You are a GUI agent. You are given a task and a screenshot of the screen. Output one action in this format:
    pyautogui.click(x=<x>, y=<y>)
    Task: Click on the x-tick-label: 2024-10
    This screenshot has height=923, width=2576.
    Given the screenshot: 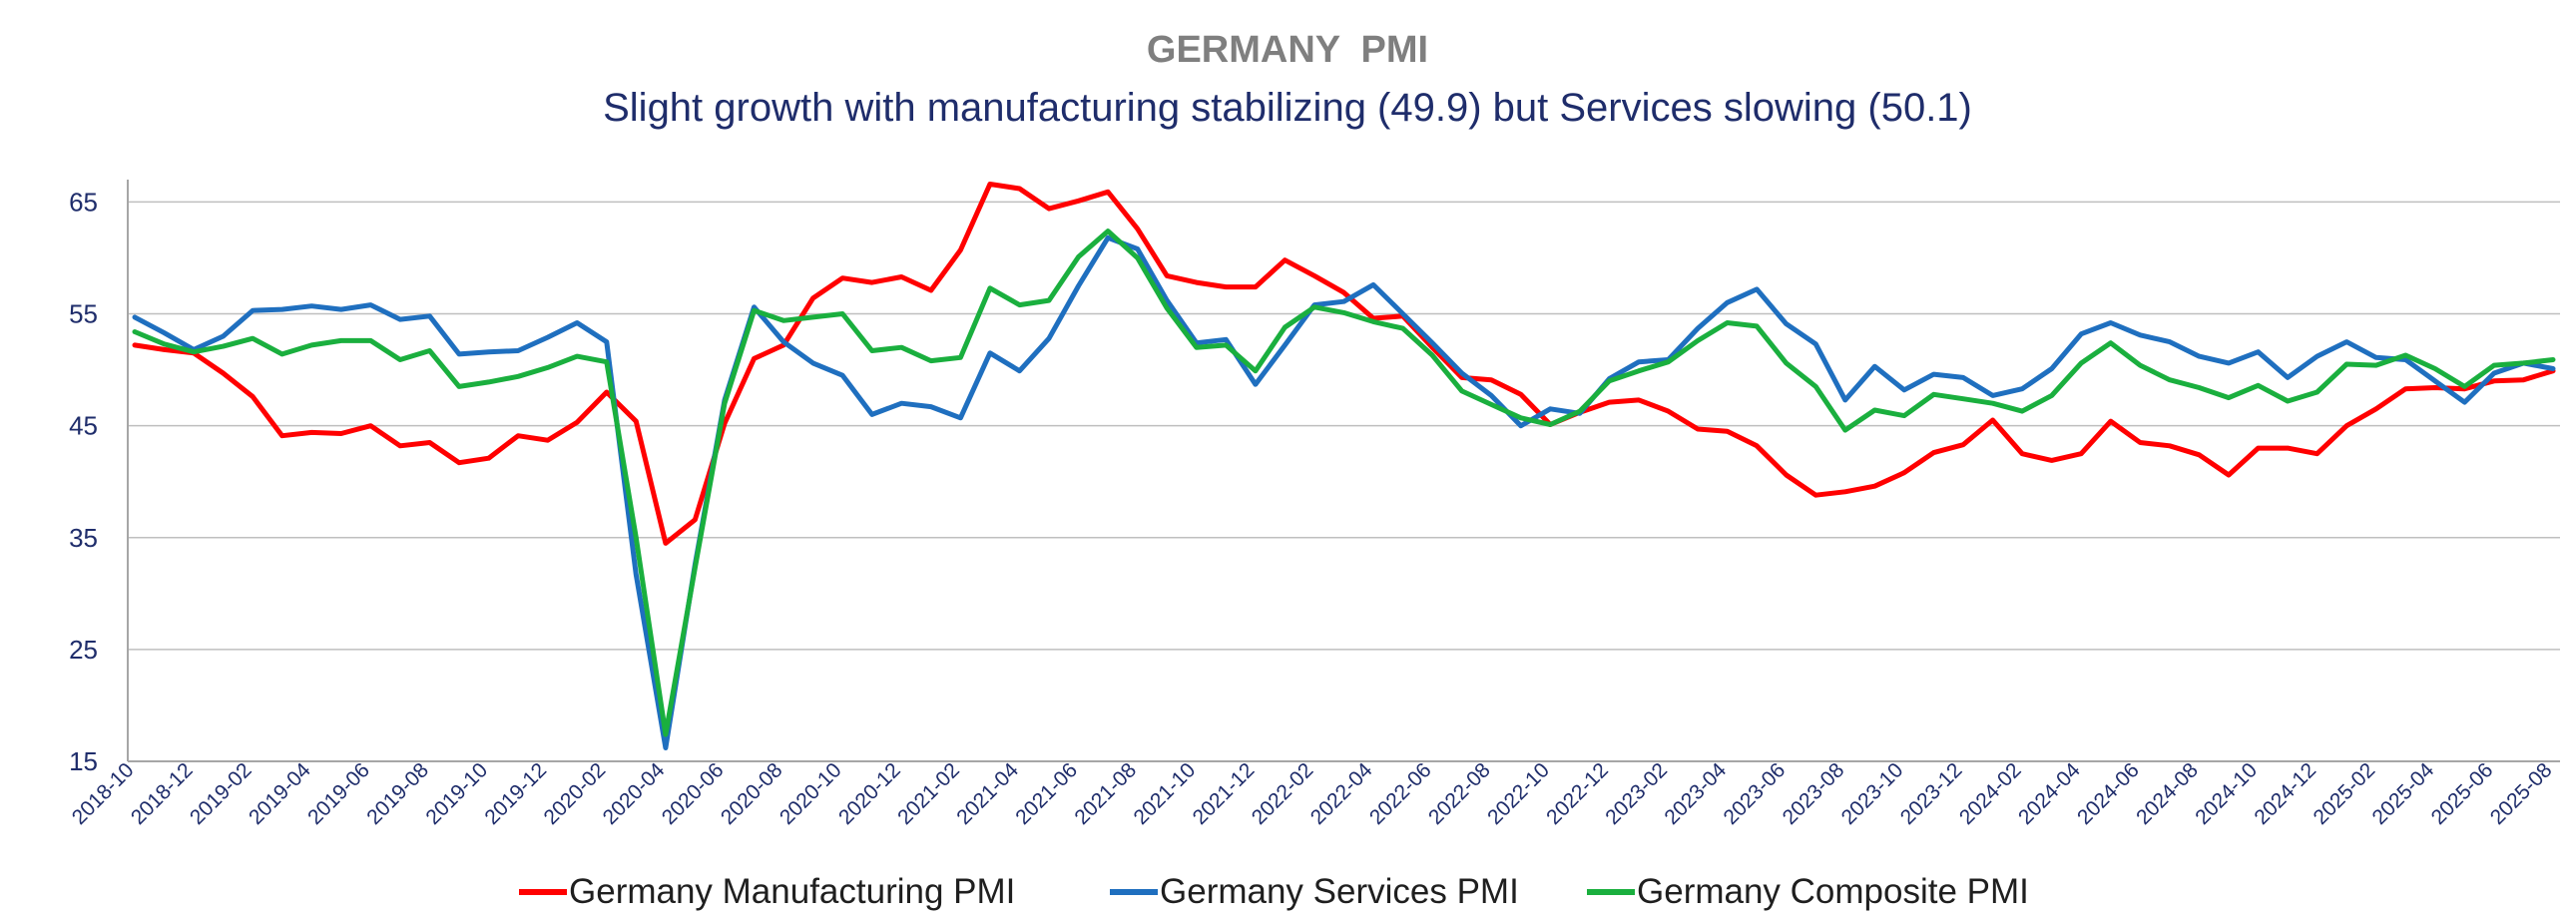 What is the action you would take?
    pyautogui.click(x=2227, y=793)
    